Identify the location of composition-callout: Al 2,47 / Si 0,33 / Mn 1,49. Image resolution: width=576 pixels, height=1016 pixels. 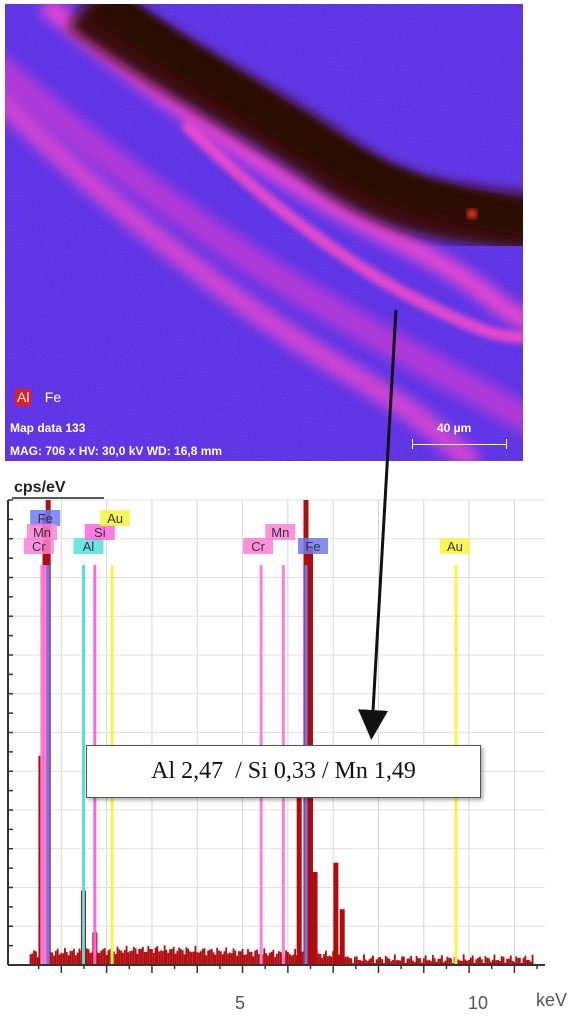
(283, 771).